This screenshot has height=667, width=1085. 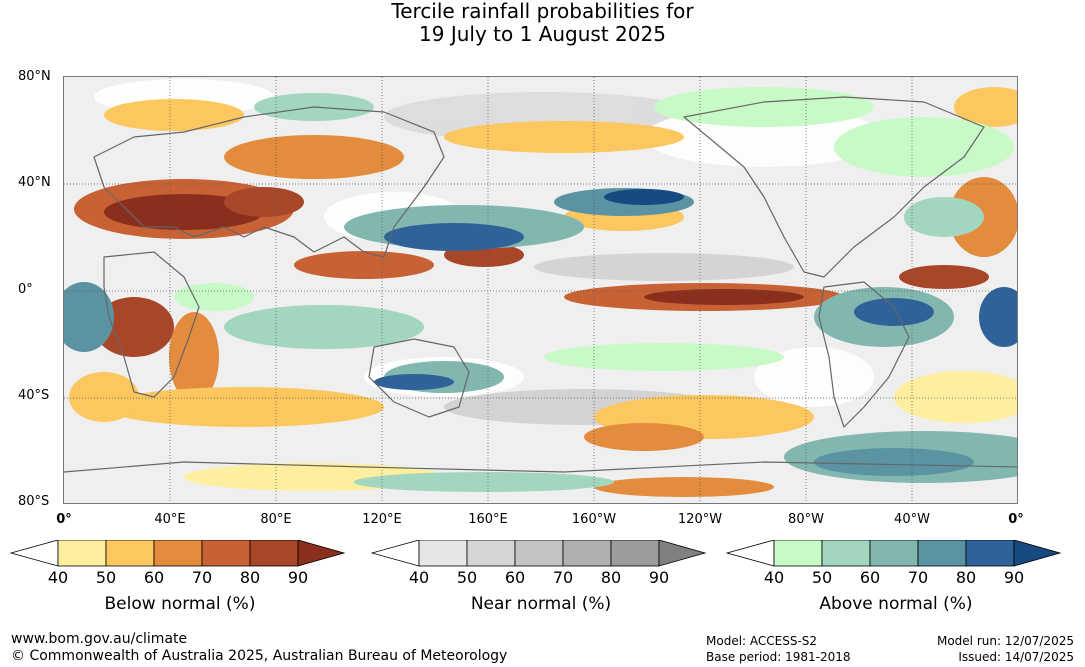 What do you see at coordinates (540, 467) in the screenshot?
I see `antarctica-coastline` at bounding box center [540, 467].